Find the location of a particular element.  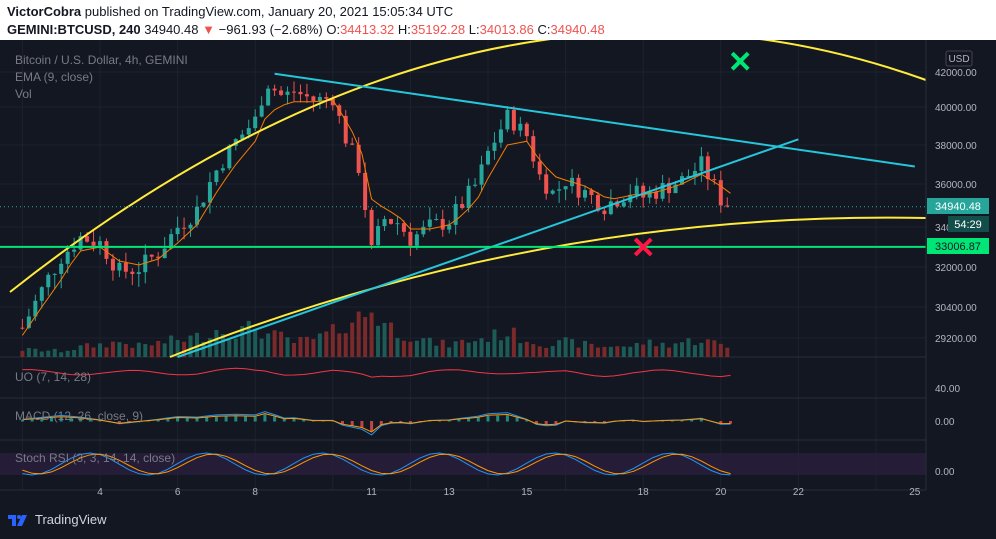

tradingview-logo: TradingView is located at coordinates (57, 519).